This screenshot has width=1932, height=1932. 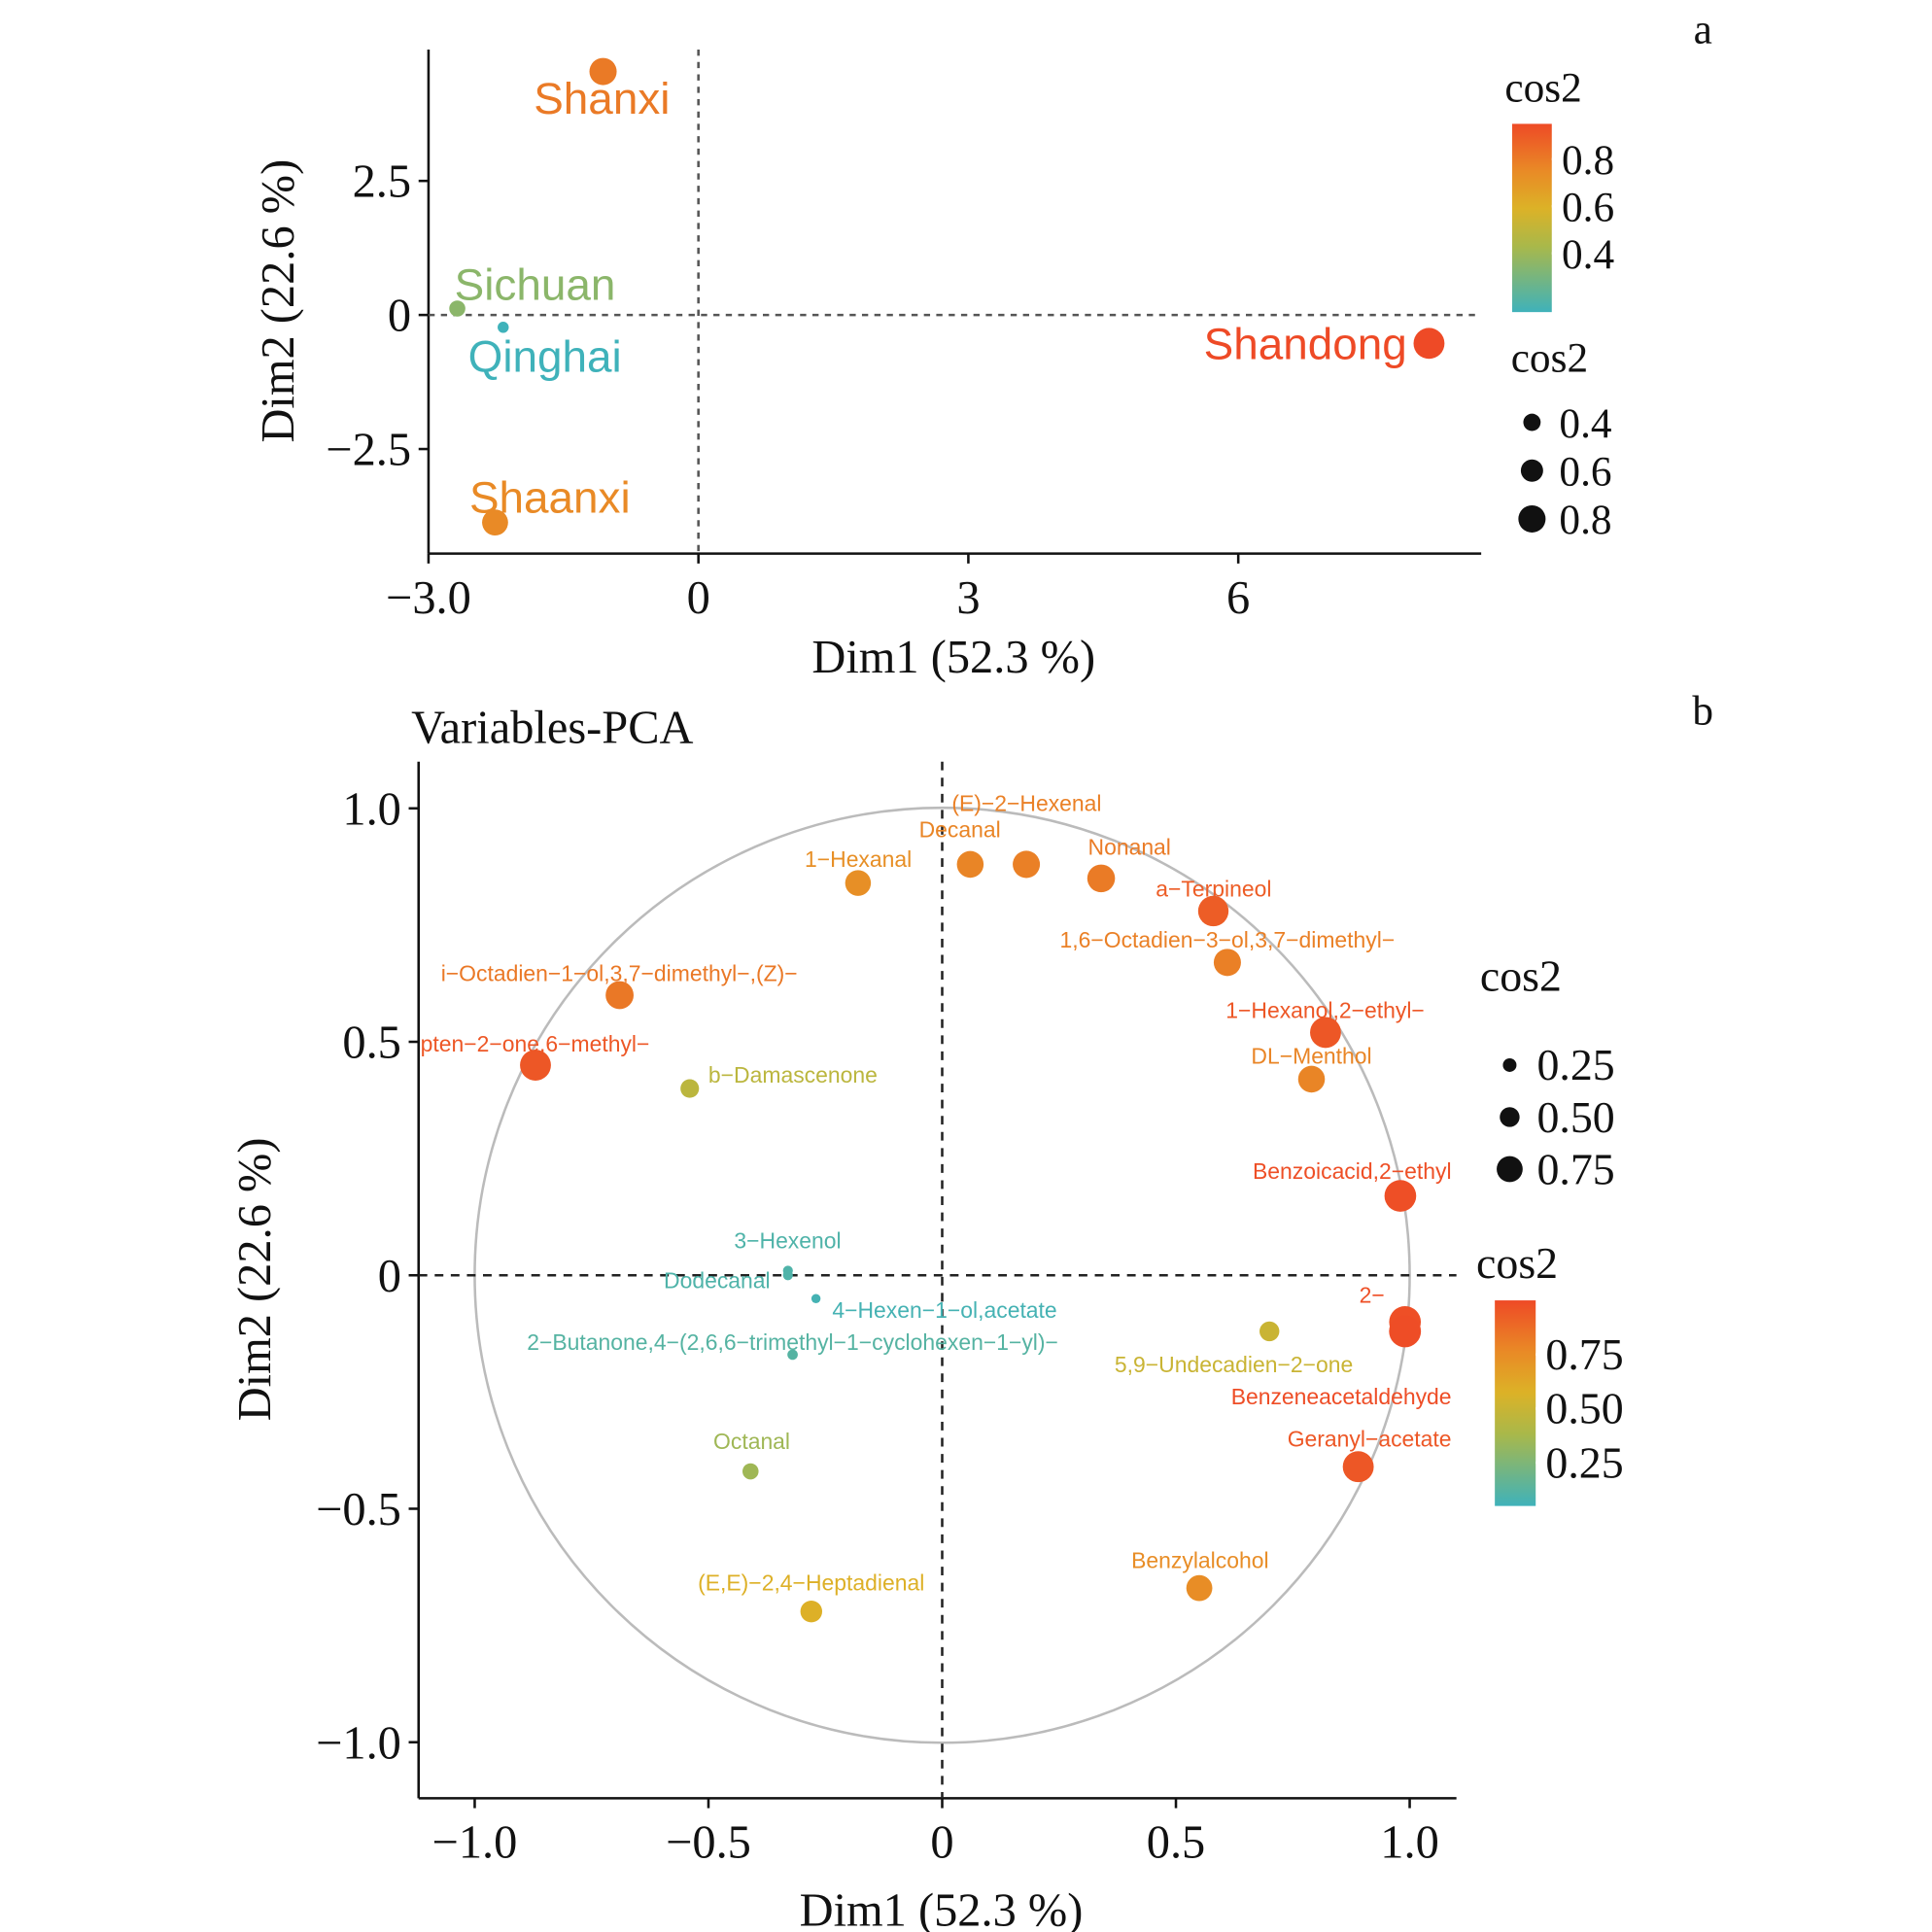 I want to click on data-point: 3−Hexenol, so click(x=788, y=1252).